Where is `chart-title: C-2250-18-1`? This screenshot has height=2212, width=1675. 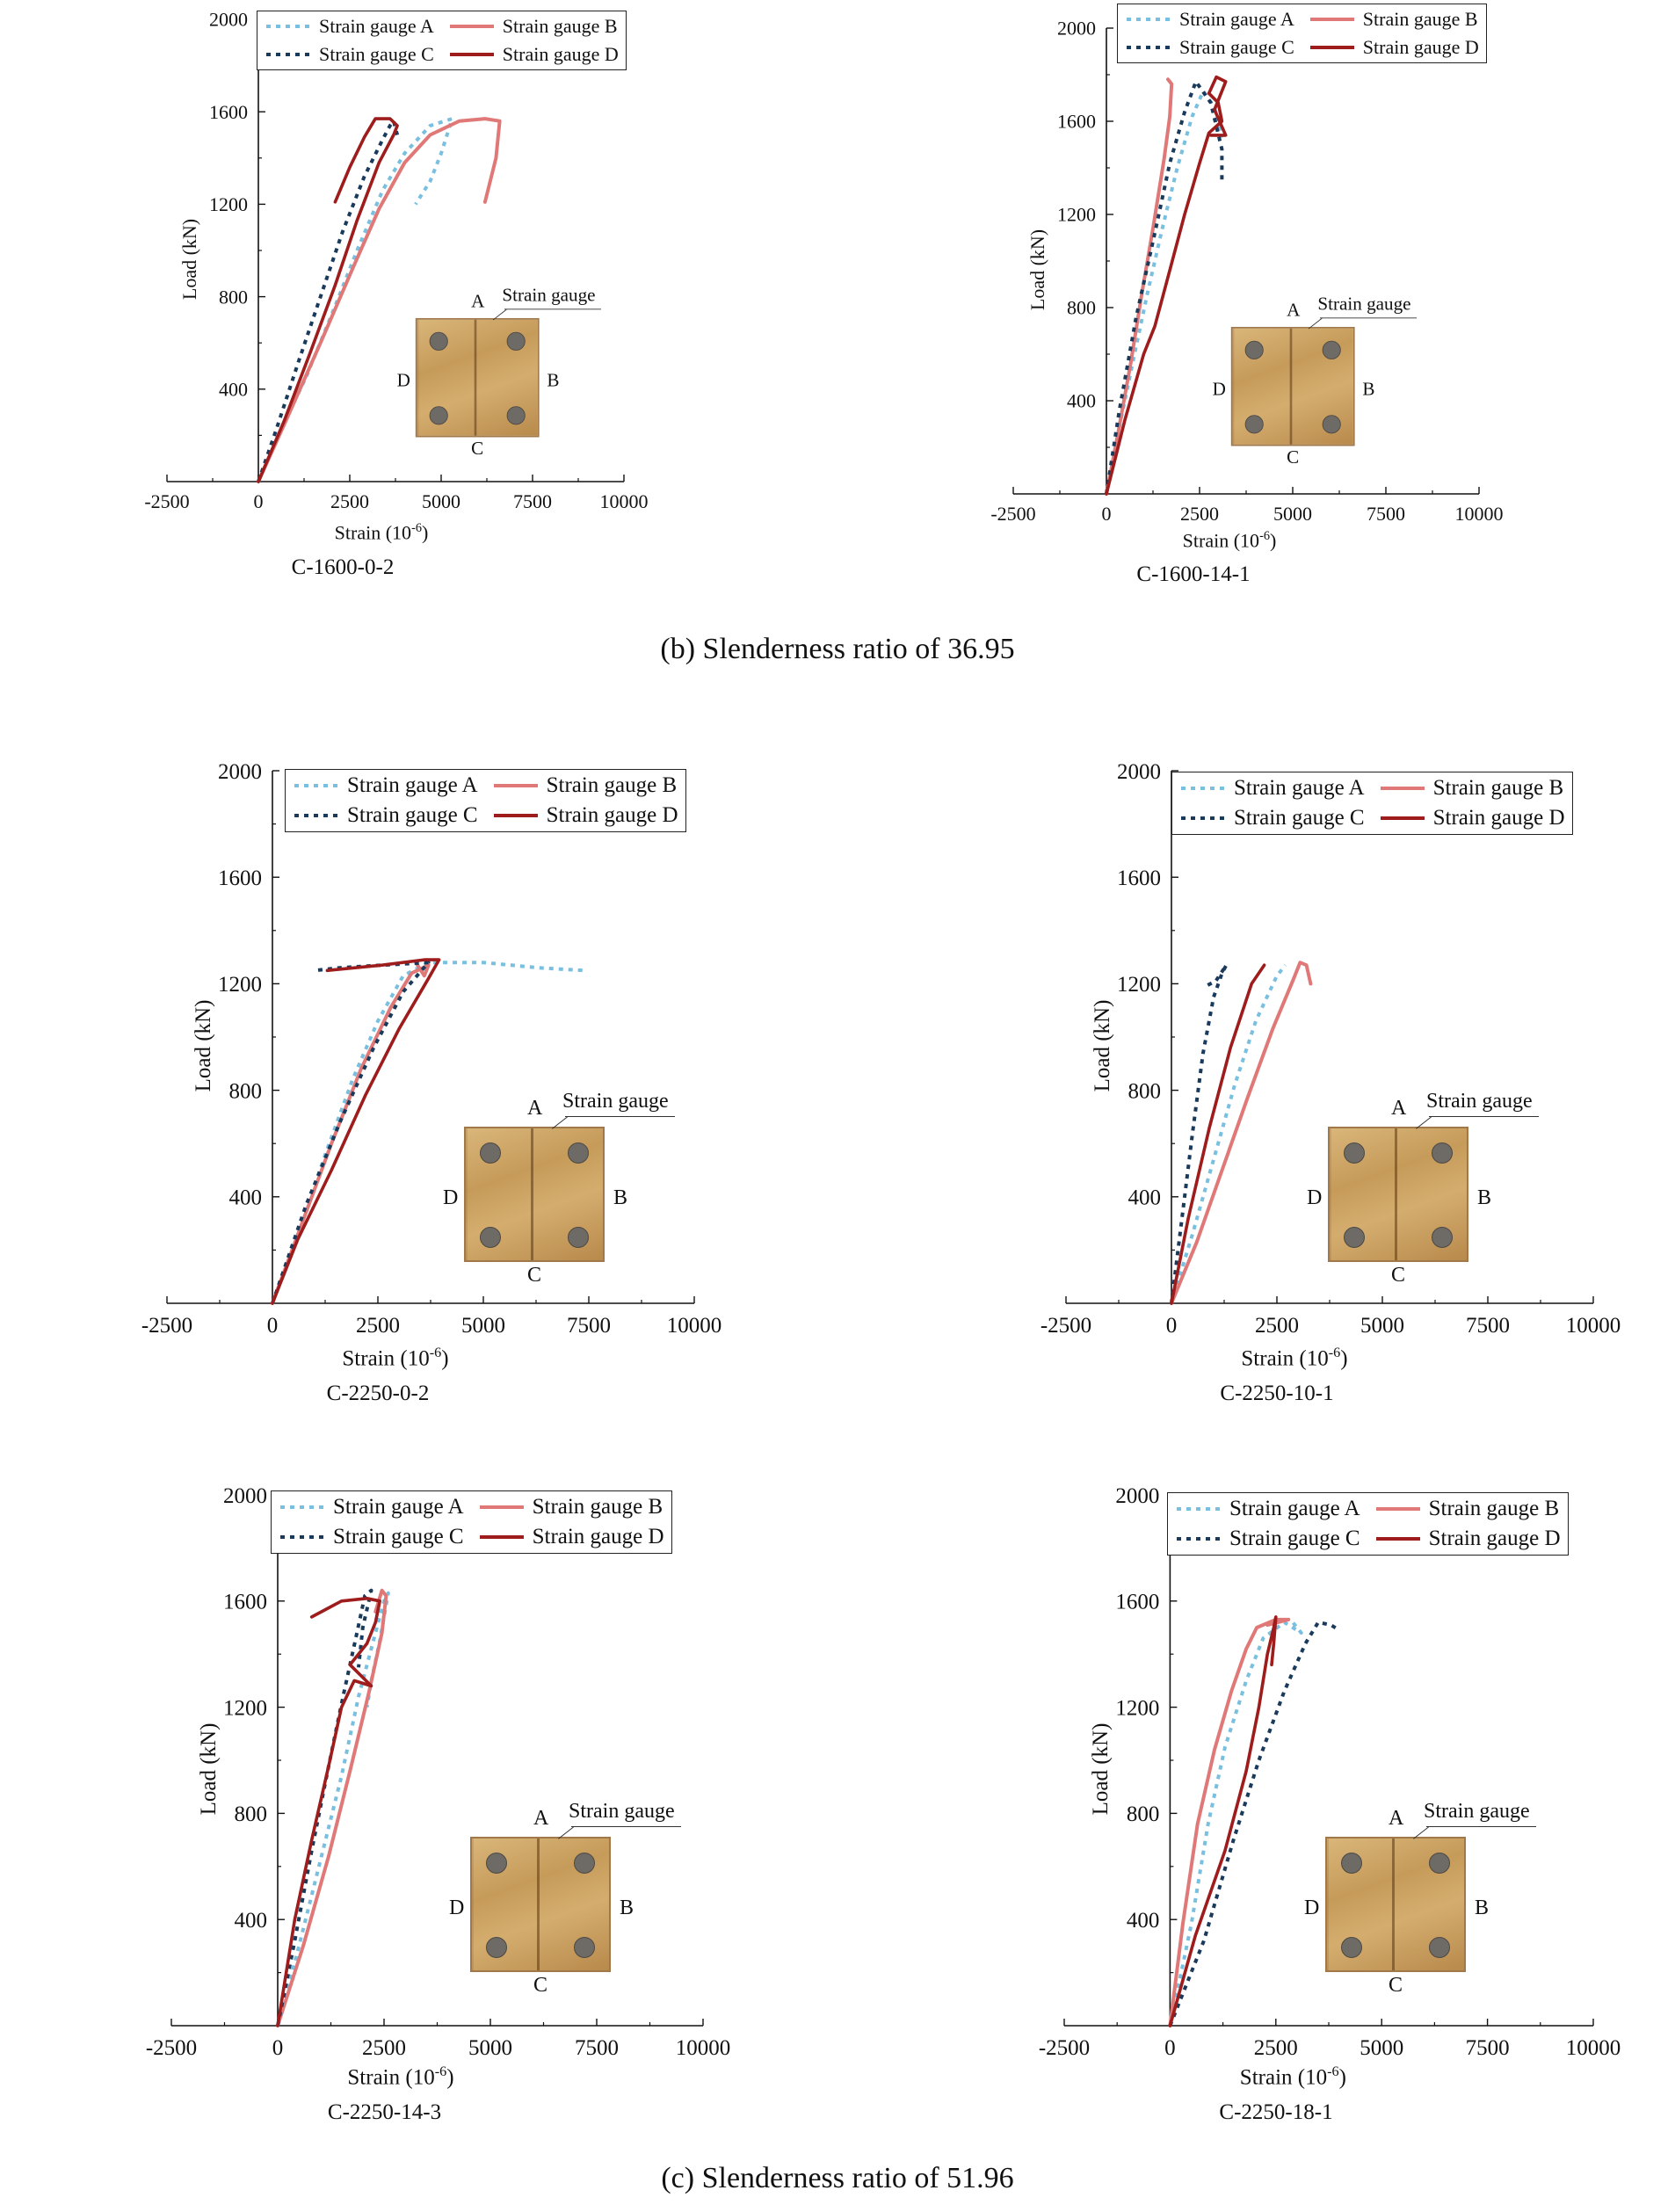 chart-title: C-2250-18-1 is located at coordinates (1276, 2112).